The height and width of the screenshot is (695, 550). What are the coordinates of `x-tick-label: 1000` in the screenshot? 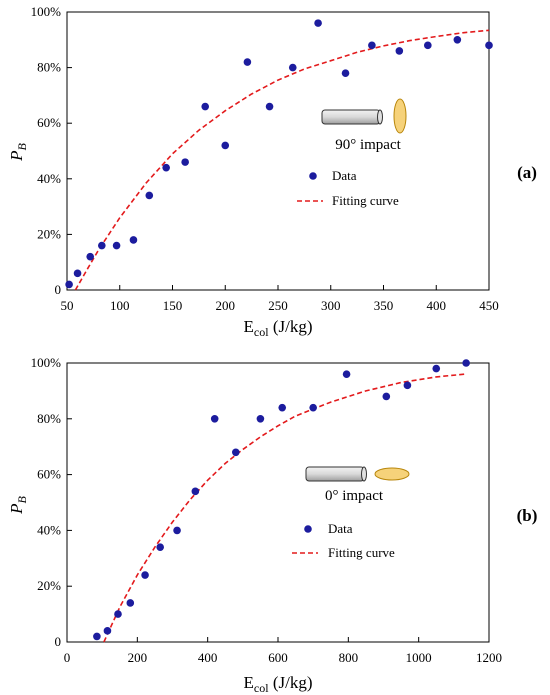 It's located at (419, 657).